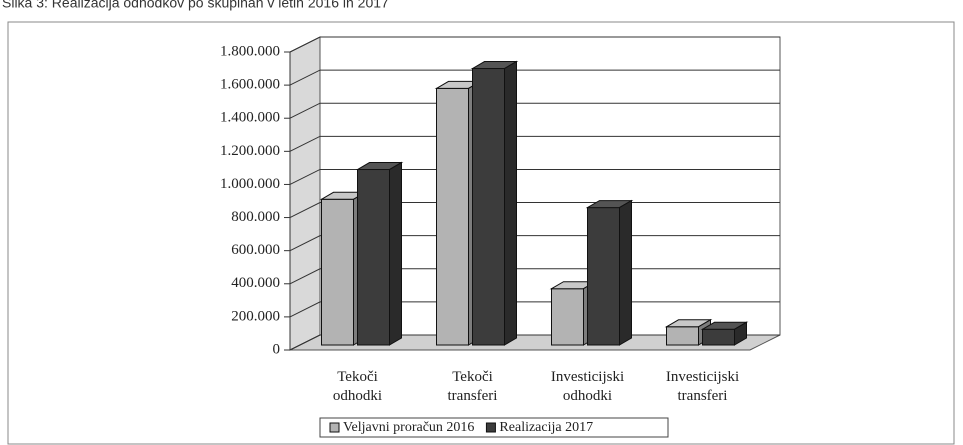 The height and width of the screenshot is (445, 963). I want to click on x-tick-label: Investicijski odhodki, so click(587, 386).